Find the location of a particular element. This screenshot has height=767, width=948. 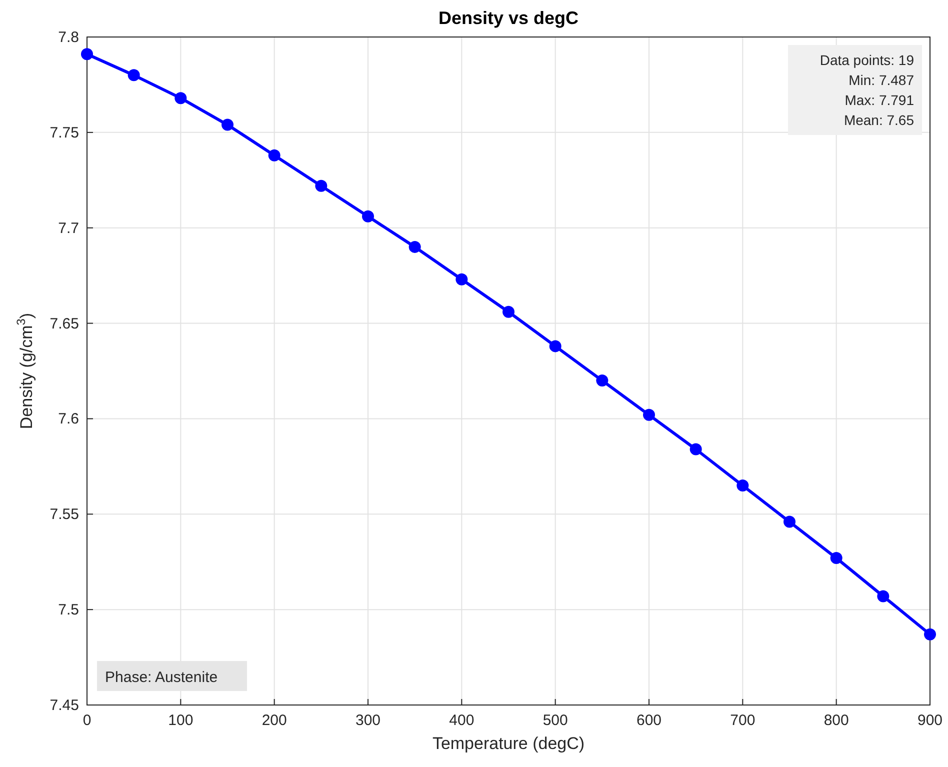

y-tick-label: 7.5 is located at coordinates (68, 610).